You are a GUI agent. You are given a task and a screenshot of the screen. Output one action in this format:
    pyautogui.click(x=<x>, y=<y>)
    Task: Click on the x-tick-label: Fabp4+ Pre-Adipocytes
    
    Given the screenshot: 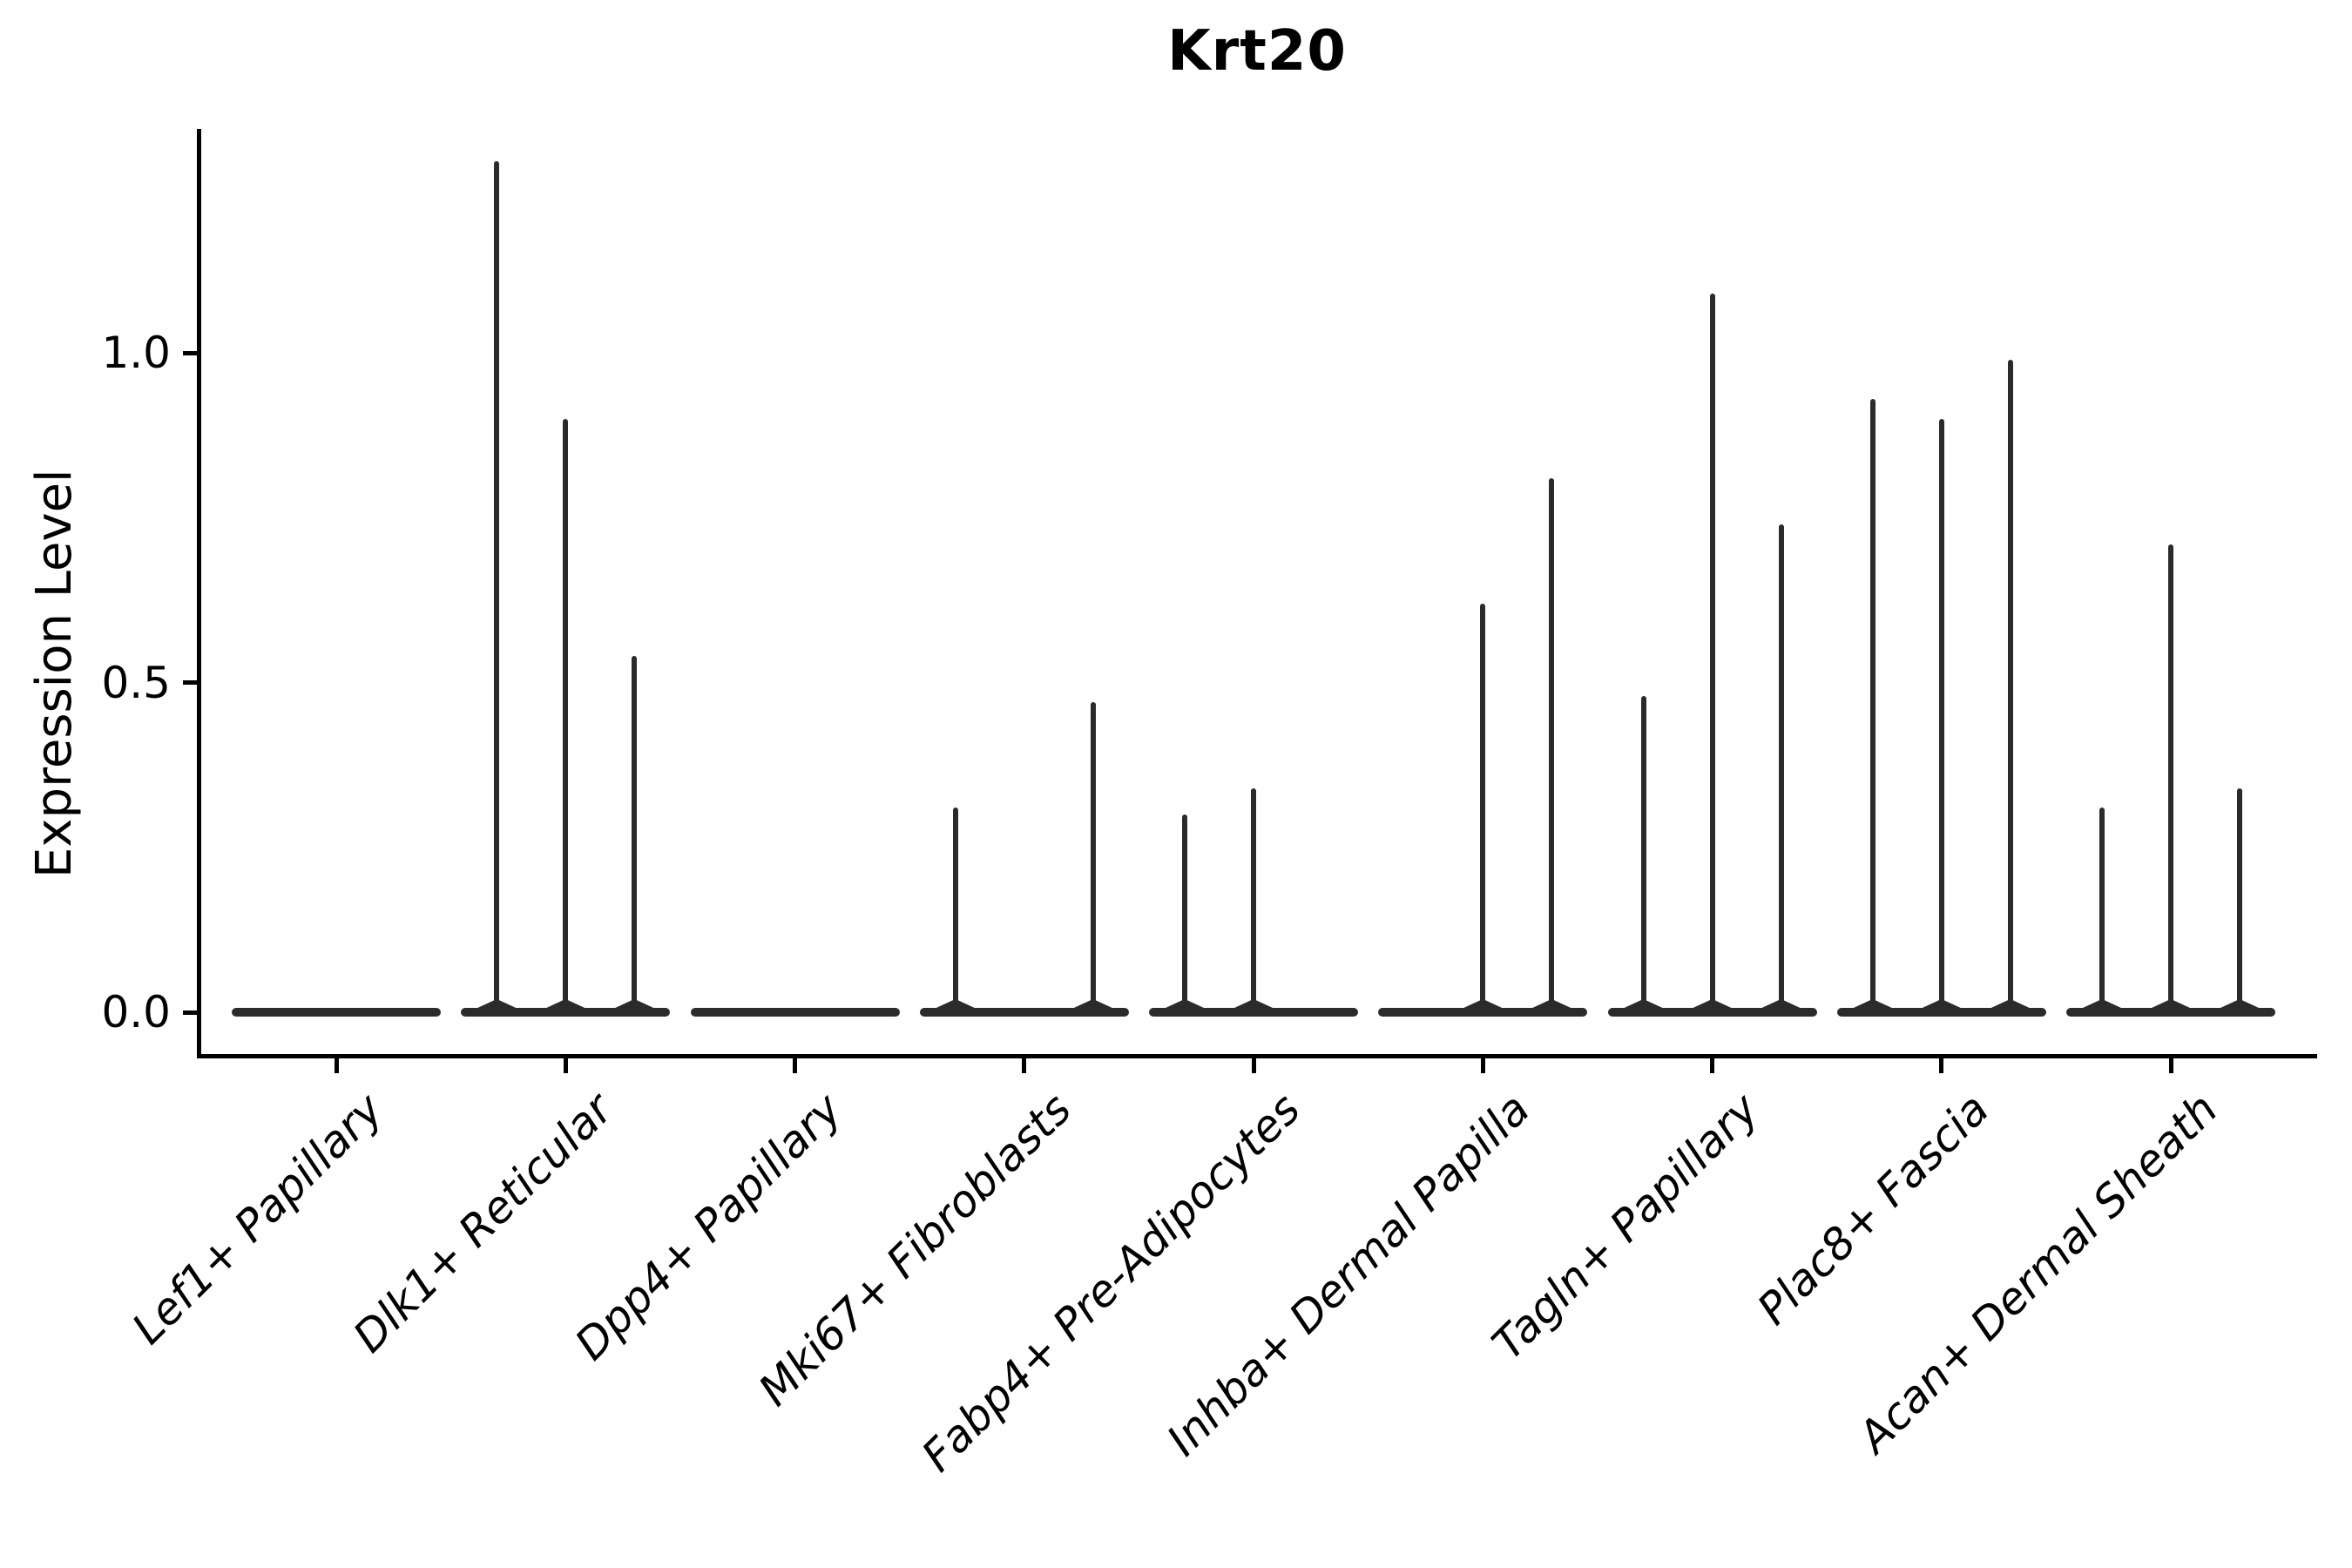 What is the action you would take?
    pyautogui.click(x=1112, y=1283)
    